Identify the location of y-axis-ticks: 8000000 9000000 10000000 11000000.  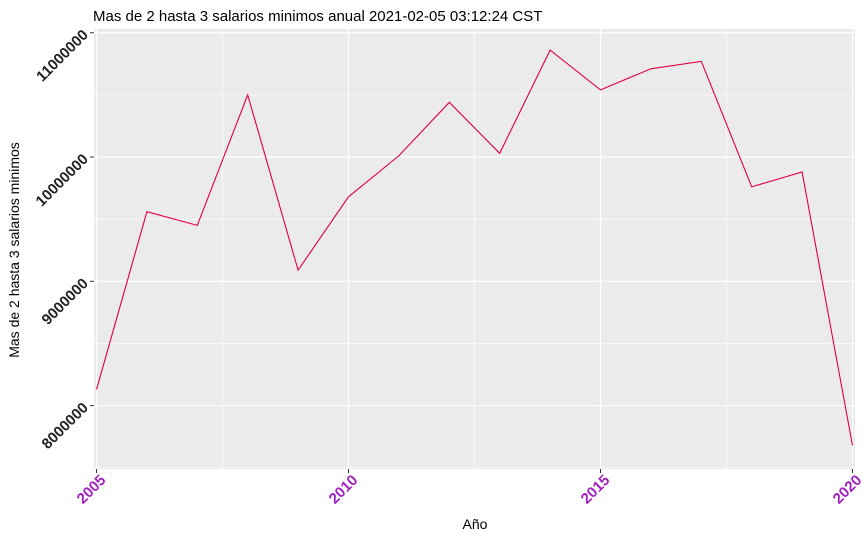
(63, 240).